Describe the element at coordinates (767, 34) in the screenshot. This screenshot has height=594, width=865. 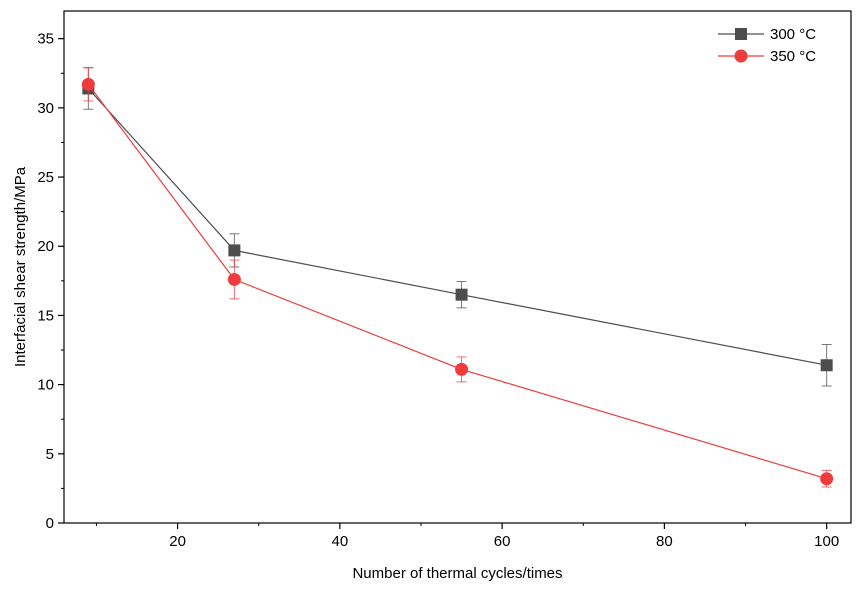
I see `legend-item: 300 °C` at that location.